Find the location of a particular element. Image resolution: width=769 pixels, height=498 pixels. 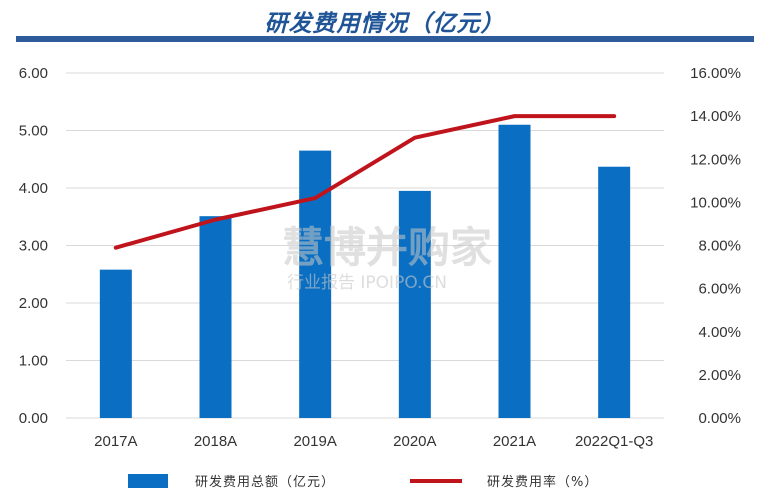

legend-bar-swatch is located at coordinates (148, 481).